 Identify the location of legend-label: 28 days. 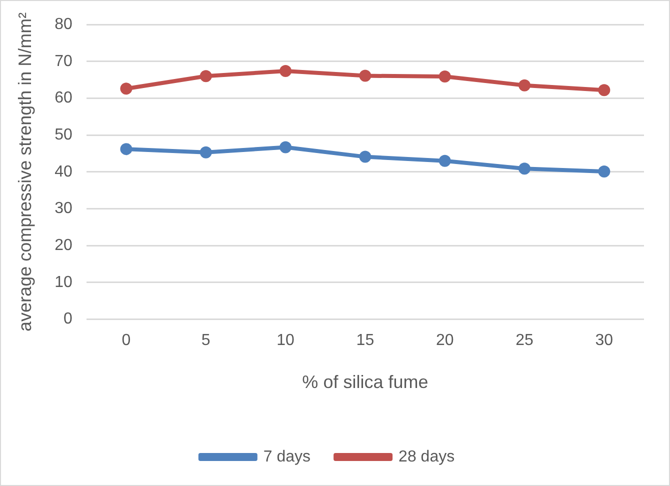
(426, 457).